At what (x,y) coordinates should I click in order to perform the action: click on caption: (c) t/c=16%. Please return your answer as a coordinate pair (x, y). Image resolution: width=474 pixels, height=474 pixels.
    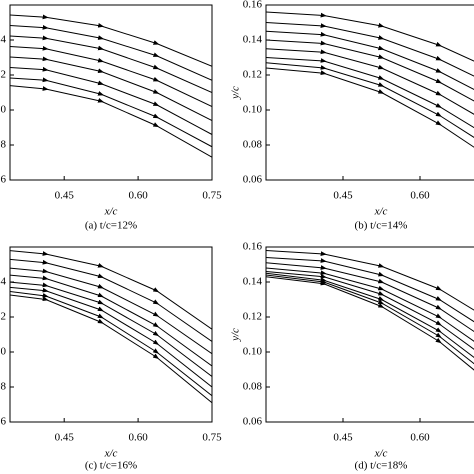
    Looking at the image, I should click on (111, 466).